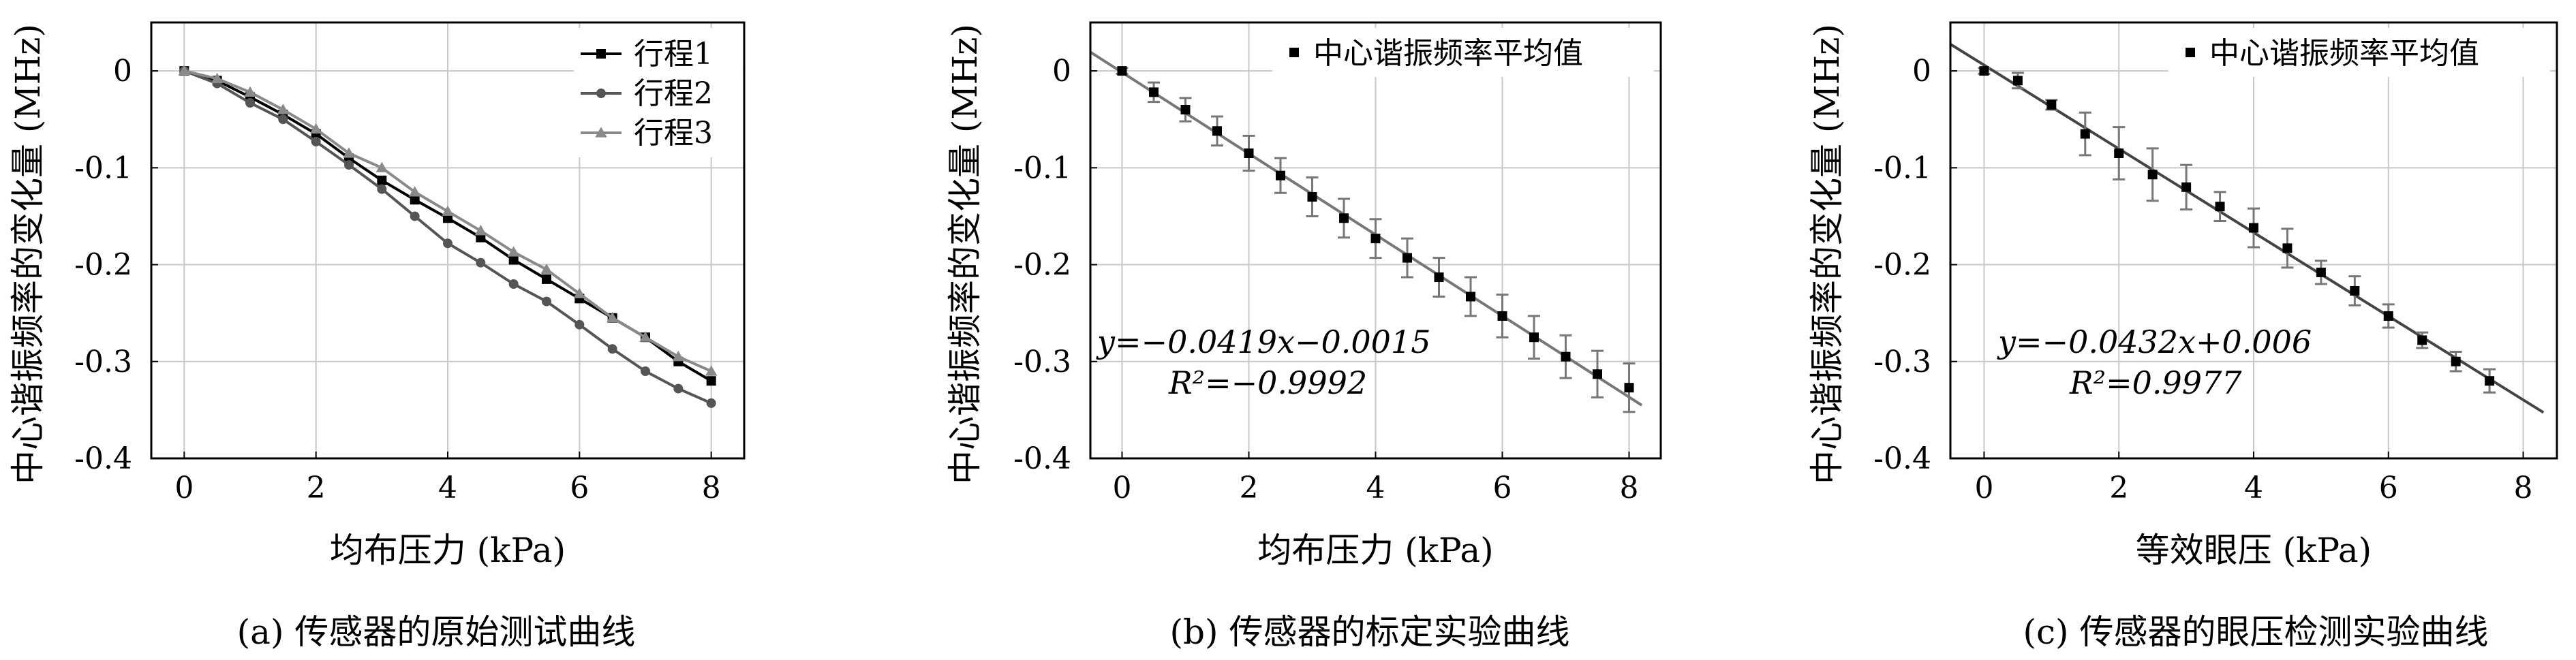 The height and width of the screenshot is (660, 2576). What do you see at coordinates (2254, 550) in the screenshot?
I see `x-axis-label: 等效眼压 (kPa)` at bounding box center [2254, 550].